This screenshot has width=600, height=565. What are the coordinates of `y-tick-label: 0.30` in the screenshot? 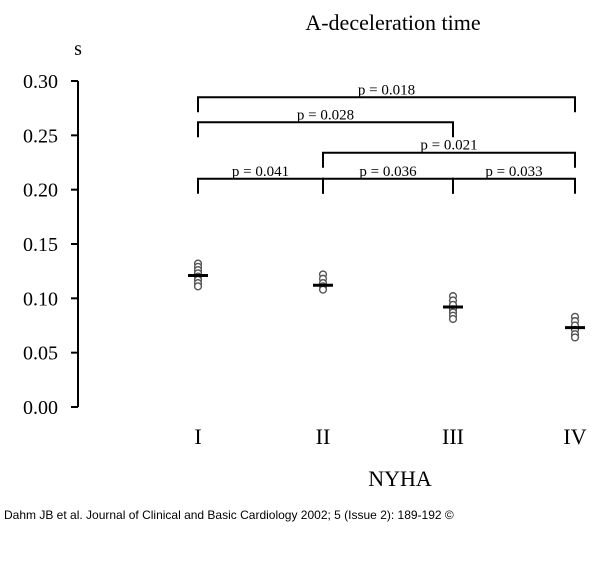 It's located at (40, 82).